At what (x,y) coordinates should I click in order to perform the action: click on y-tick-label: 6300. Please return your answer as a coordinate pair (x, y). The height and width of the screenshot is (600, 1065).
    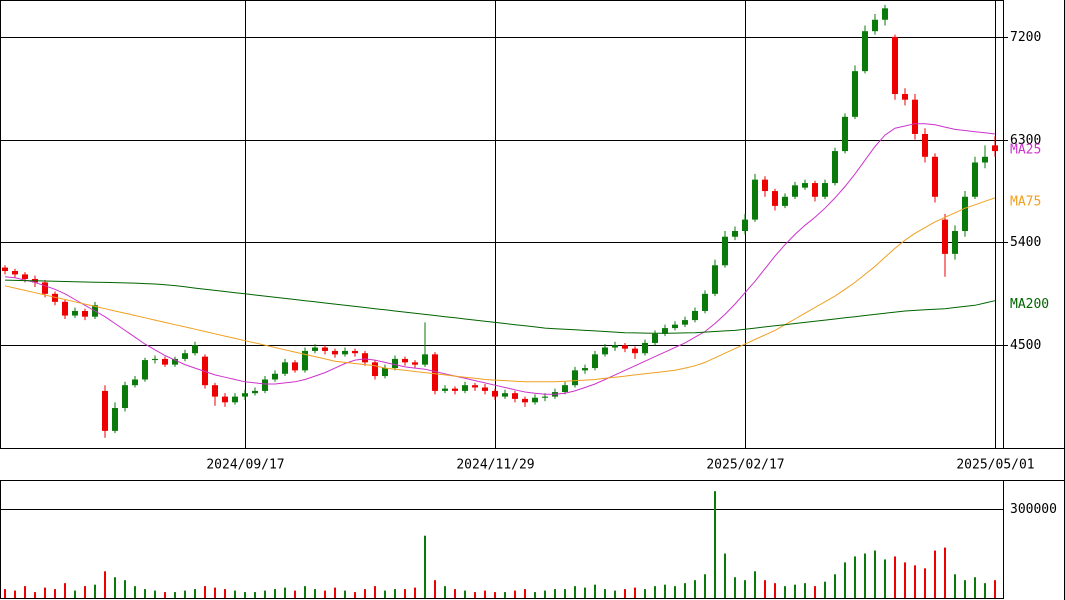
    Looking at the image, I should click on (1025, 140).